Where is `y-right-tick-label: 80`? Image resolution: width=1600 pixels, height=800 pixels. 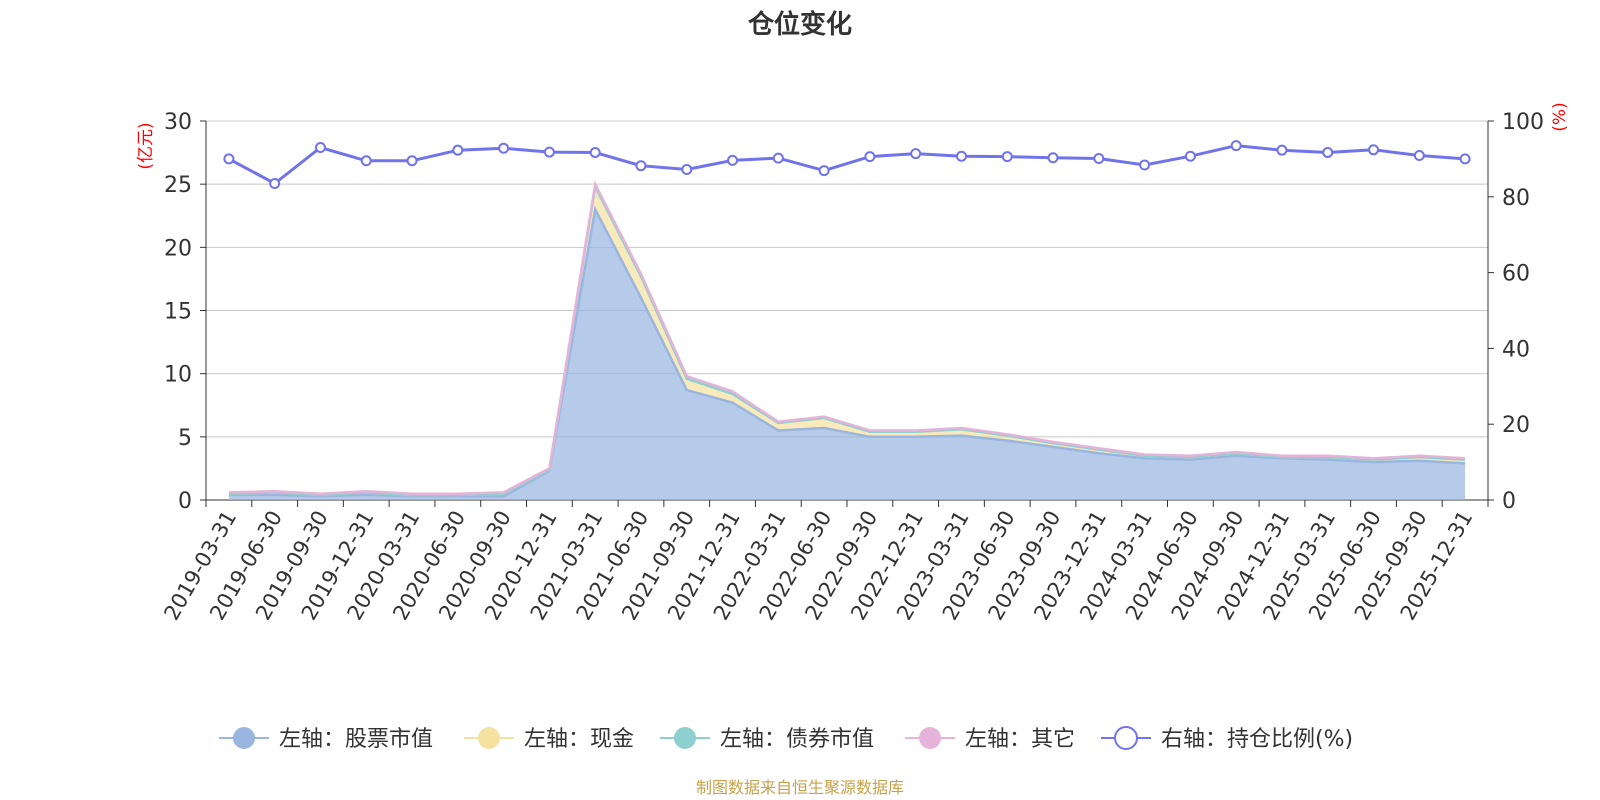 y-right-tick-label: 80 is located at coordinates (1516, 198).